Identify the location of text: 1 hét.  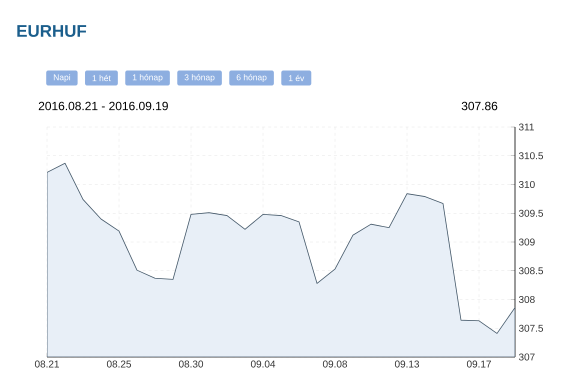
(101, 78).